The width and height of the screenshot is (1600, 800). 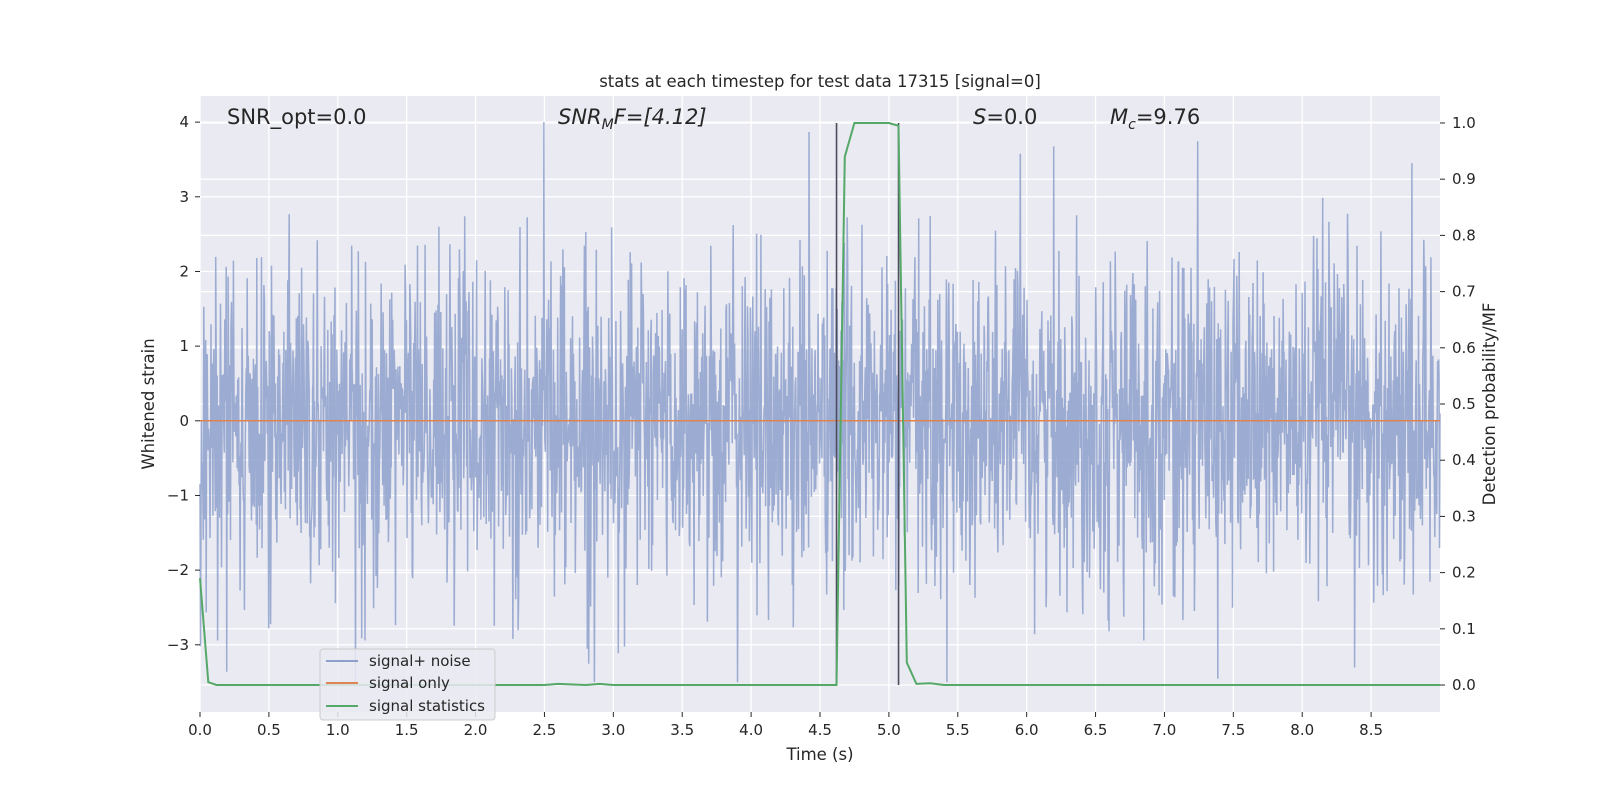 I want to click on y2-tick-label: 0.5, so click(x=1464, y=404).